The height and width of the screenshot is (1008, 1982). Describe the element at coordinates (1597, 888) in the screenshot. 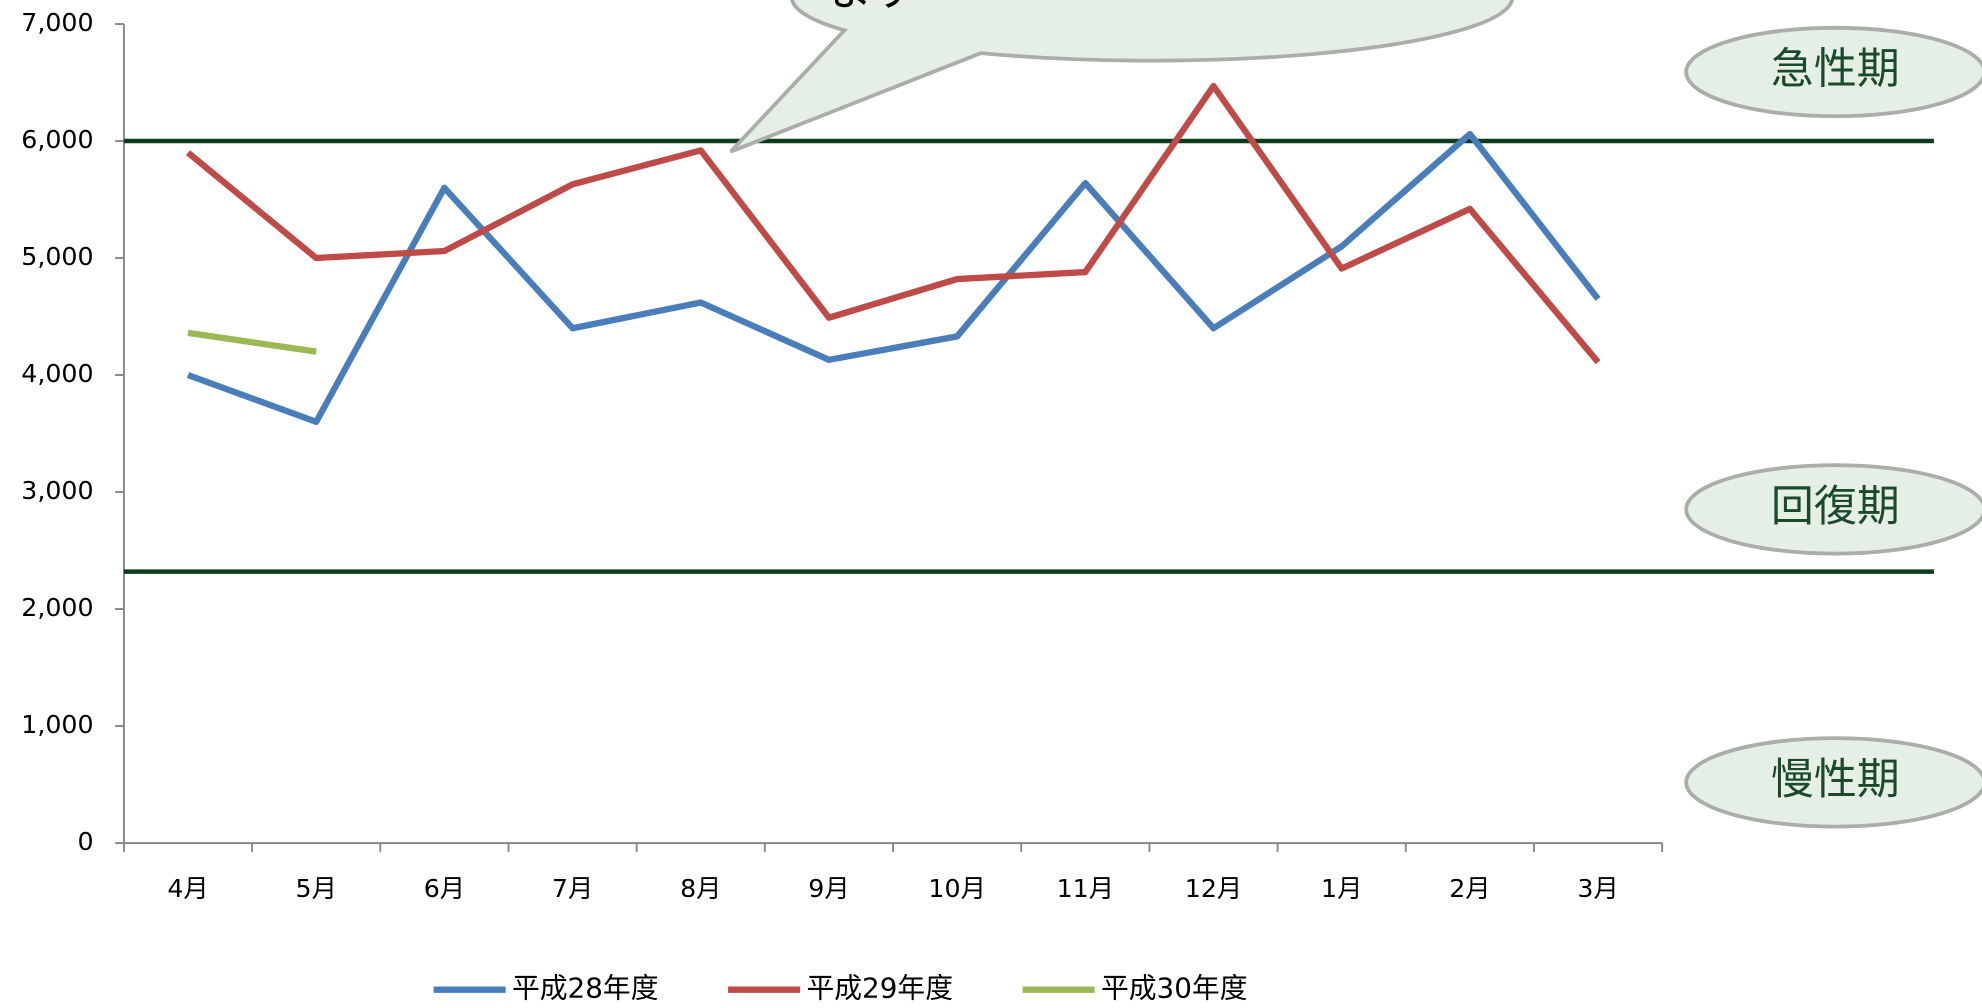

I see `x-tick-label: 3月` at that location.